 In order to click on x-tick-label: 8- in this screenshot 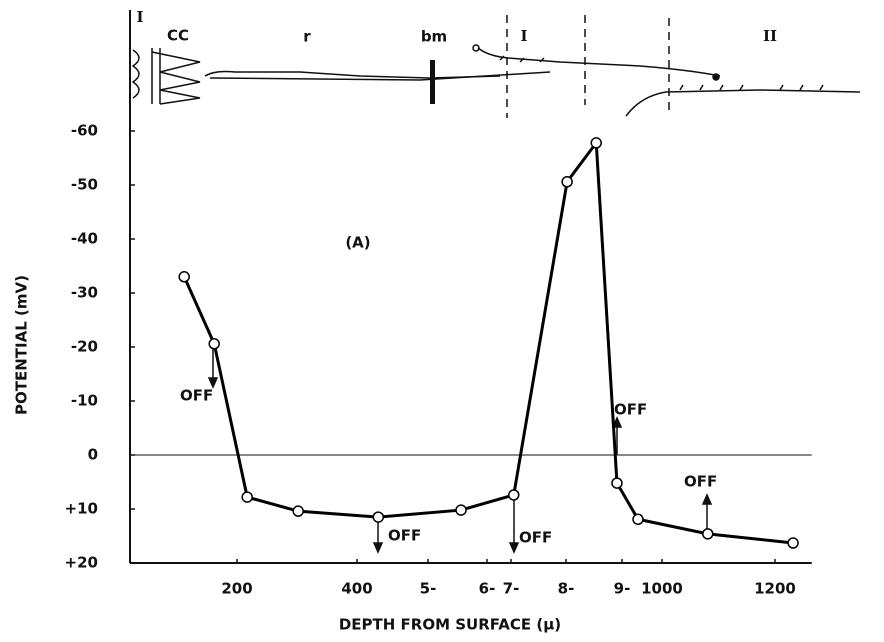, I will do `click(566, 589)`.